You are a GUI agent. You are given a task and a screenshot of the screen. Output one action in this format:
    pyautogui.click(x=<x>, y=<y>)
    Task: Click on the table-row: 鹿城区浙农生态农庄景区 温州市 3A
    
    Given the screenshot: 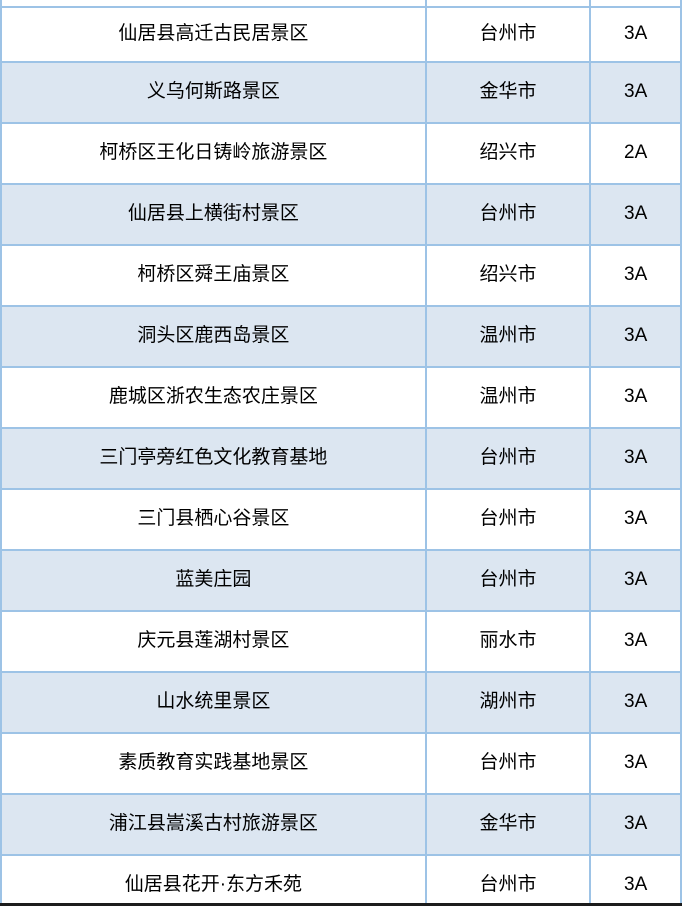 What is the action you would take?
    pyautogui.click(x=341, y=398)
    